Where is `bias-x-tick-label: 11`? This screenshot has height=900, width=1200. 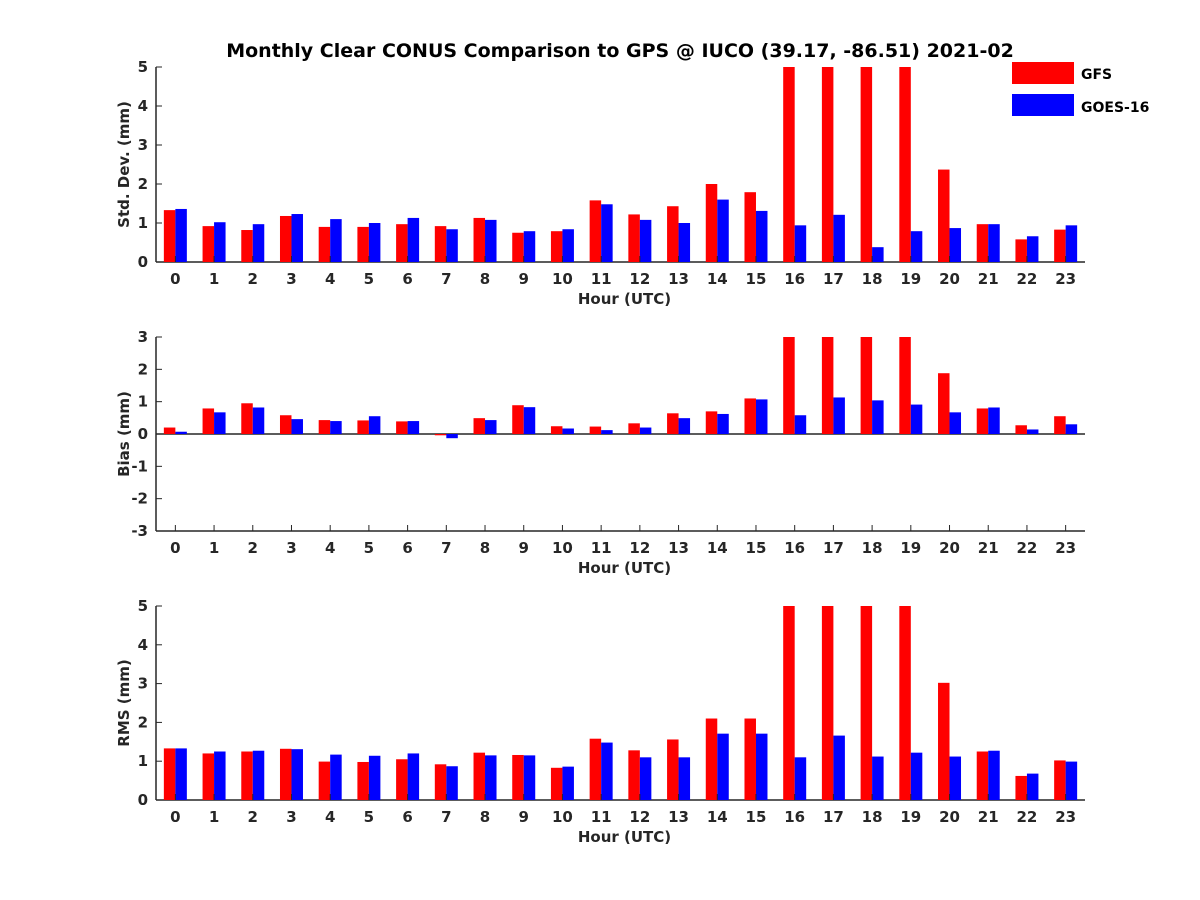
bias-x-tick-label: 11 is located at coordinates (601, 548).